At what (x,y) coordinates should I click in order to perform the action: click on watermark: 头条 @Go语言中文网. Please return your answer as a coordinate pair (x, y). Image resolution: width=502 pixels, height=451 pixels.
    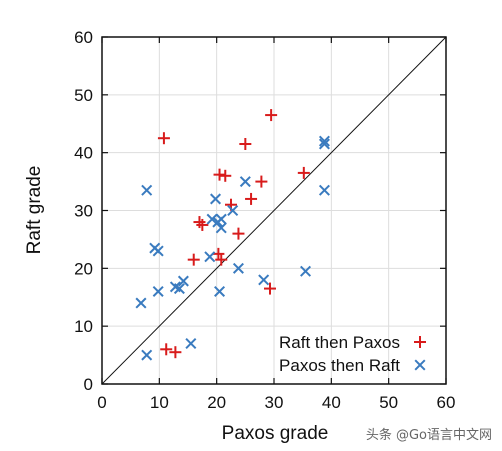
    Looking at the image, I should click on (428, 435).